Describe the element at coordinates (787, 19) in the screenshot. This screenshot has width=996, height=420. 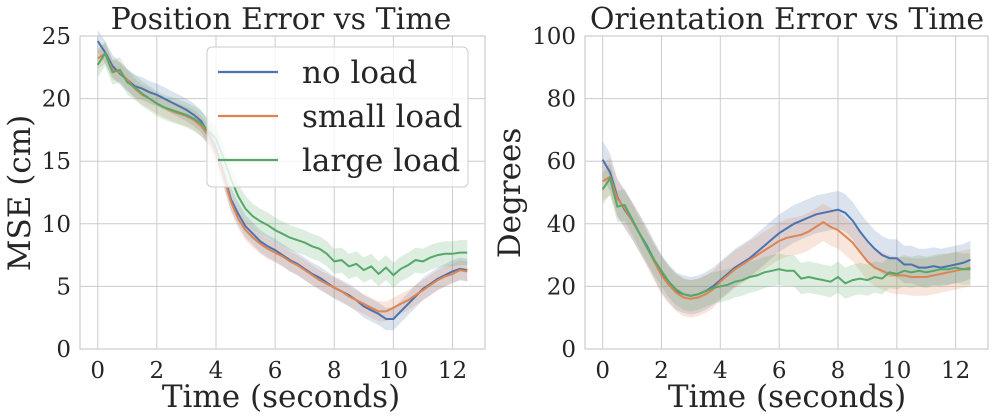
I see `orientation-chart-title: Orientation Error vs Time` at that location.